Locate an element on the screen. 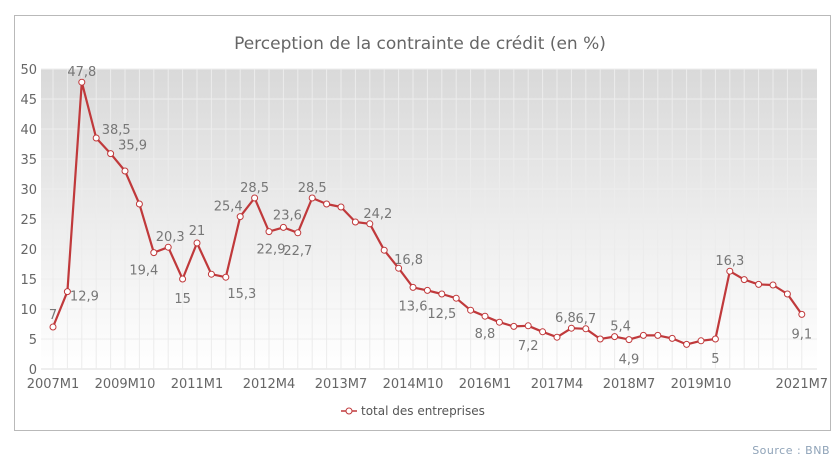 This screenshot has height=469, width=838. x-tick-label: 2009M10 is located at coordinates (125, 384).